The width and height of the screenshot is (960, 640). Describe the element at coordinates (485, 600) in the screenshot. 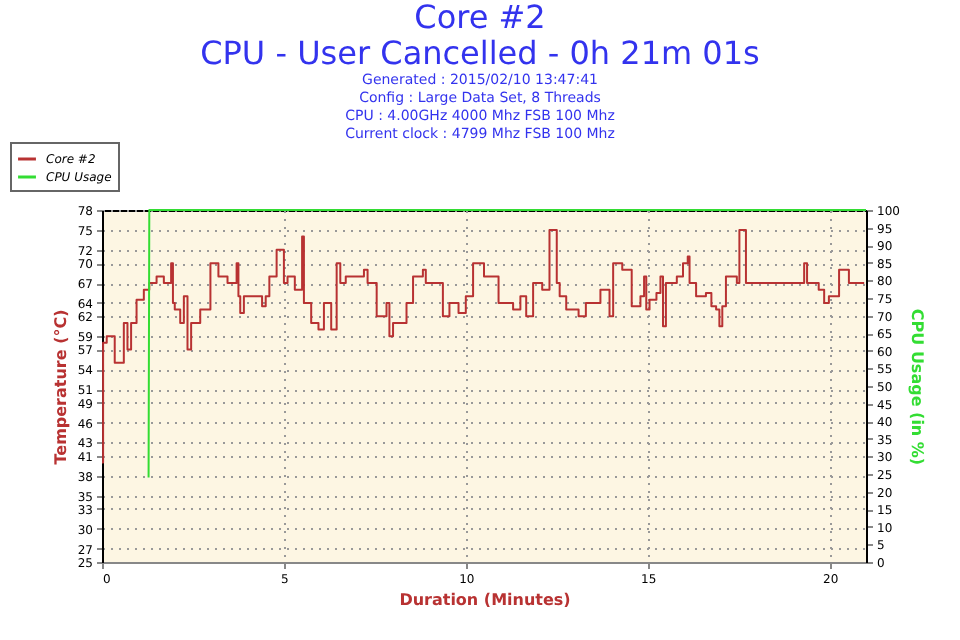

I see `x-axis-title: Duration (Minutes)` at that location.